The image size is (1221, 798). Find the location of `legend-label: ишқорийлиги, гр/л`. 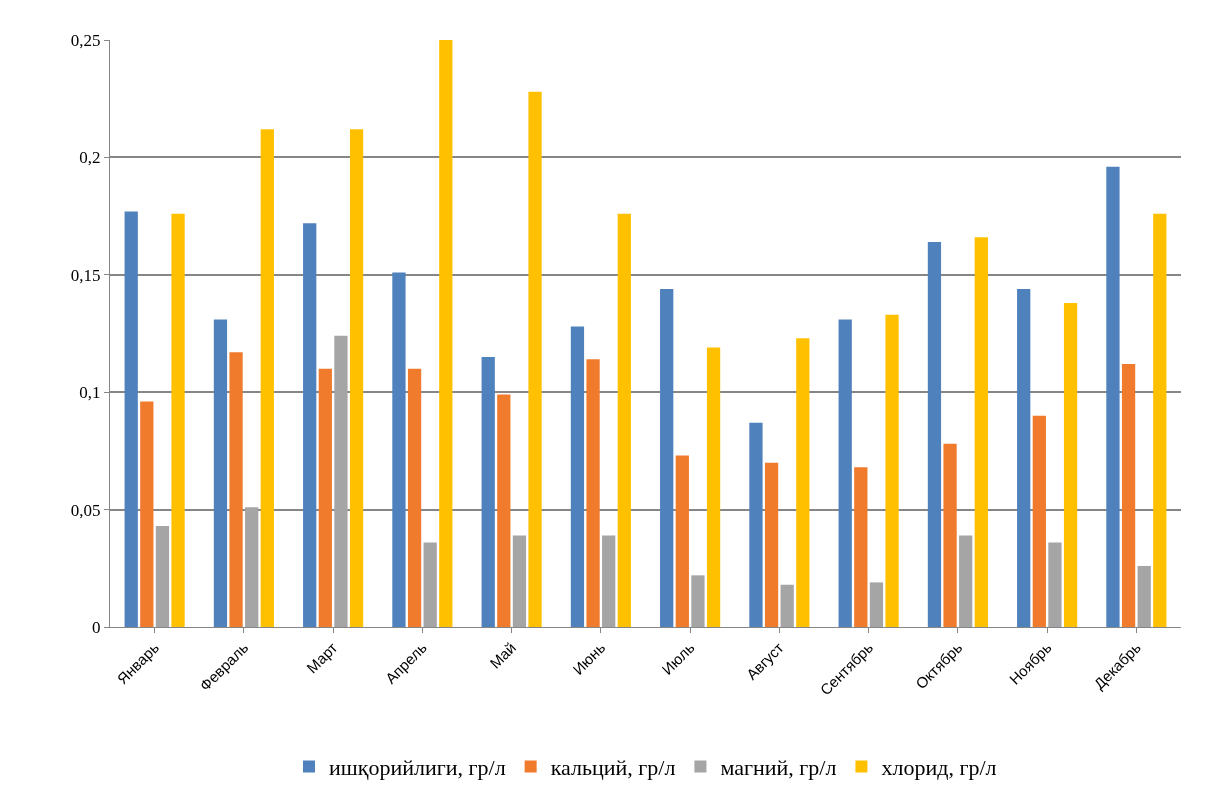

legend-label: ишқорийлиги, гр/л is located at coordinates (417, 767).